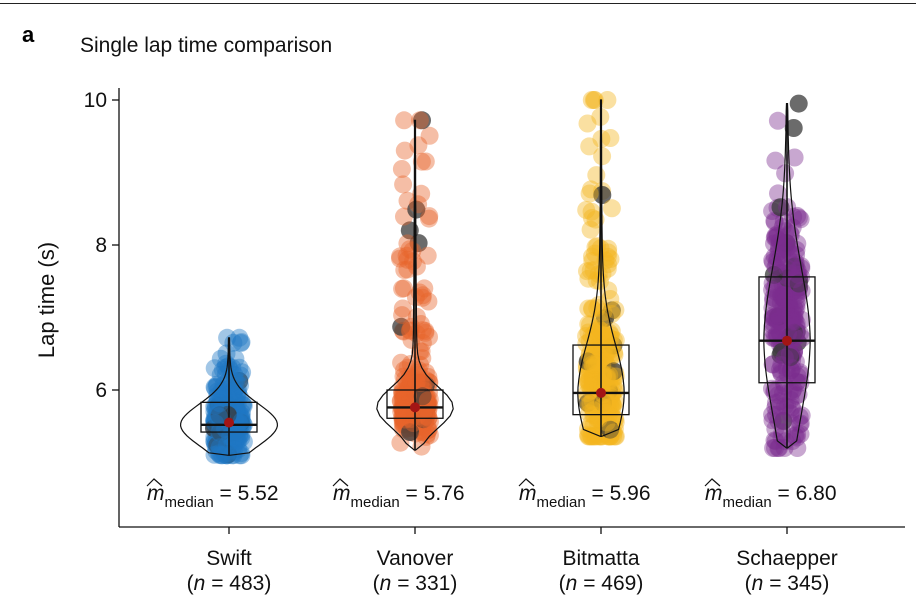 This screenshot has height=609, width=916. I want to click on sample-size-part: (, so click(562, 583).